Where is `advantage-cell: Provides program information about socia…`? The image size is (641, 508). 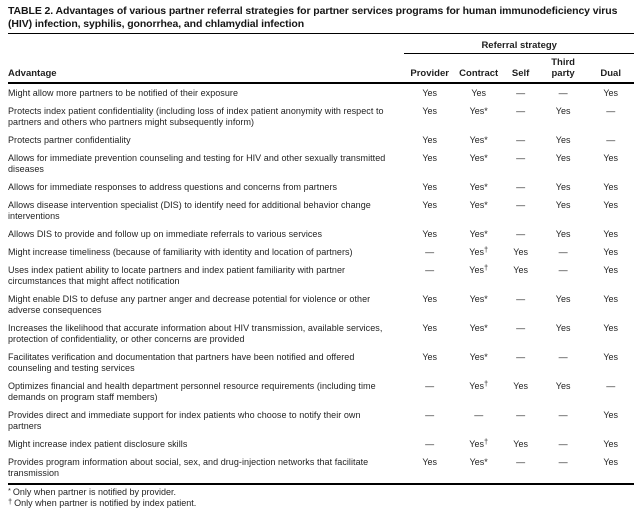 advantage-cell: Provides program information about socia… is located at coordinates (206, 469).